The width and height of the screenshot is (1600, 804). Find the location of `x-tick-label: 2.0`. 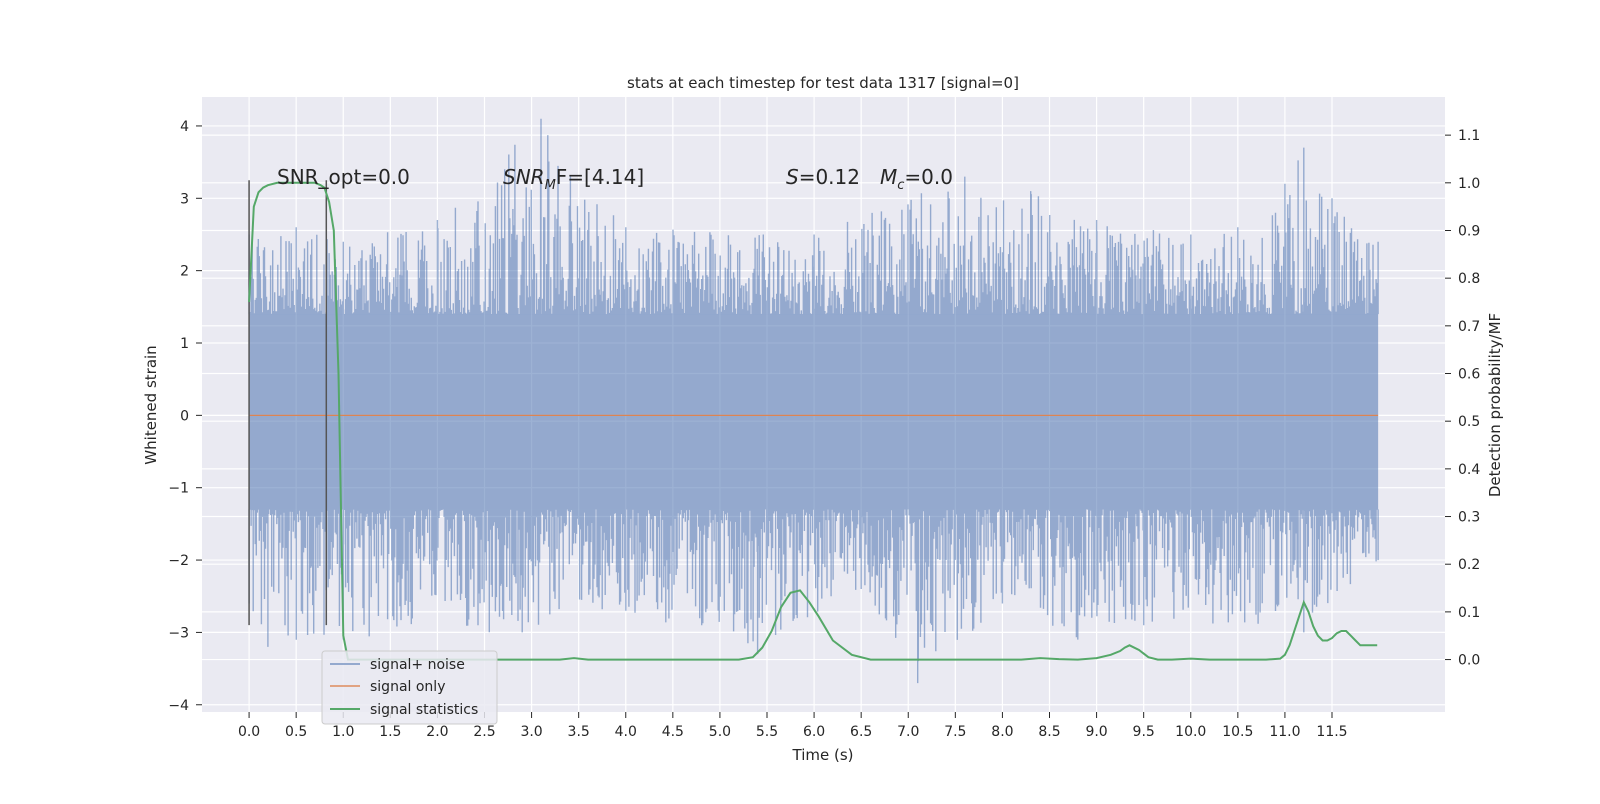

x-tick-label: 2.0 is located at coordinates (437, 732).